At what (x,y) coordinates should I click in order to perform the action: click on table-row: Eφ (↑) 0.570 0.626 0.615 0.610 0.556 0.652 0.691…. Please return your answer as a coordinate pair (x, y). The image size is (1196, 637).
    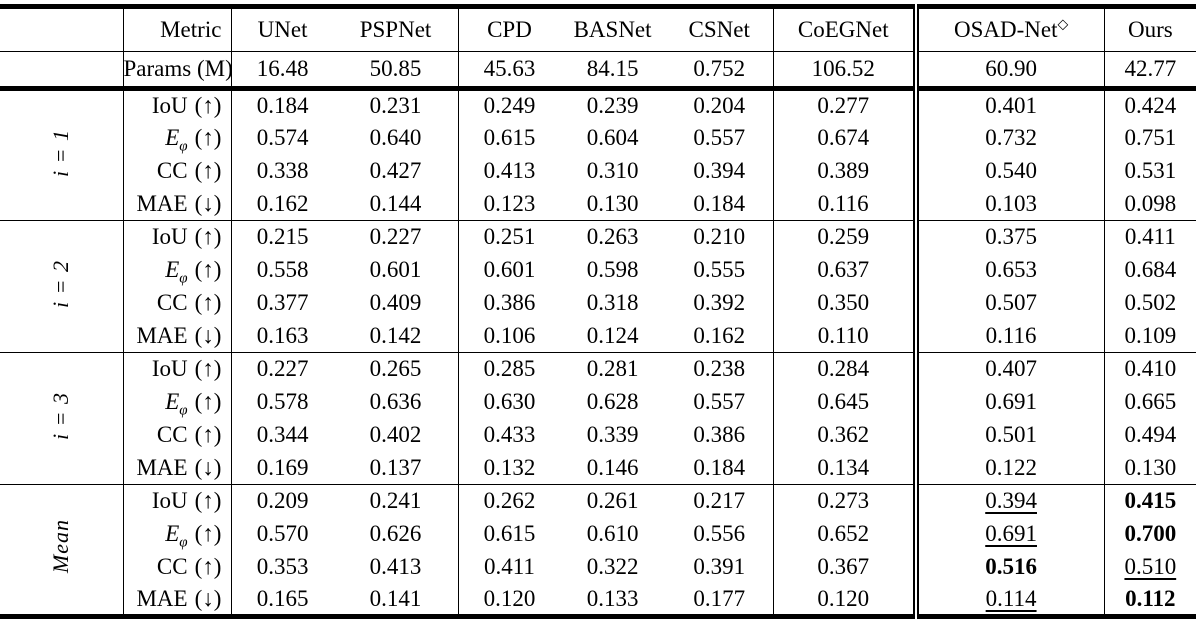
    Looking at the image, I should click on (598, 534).